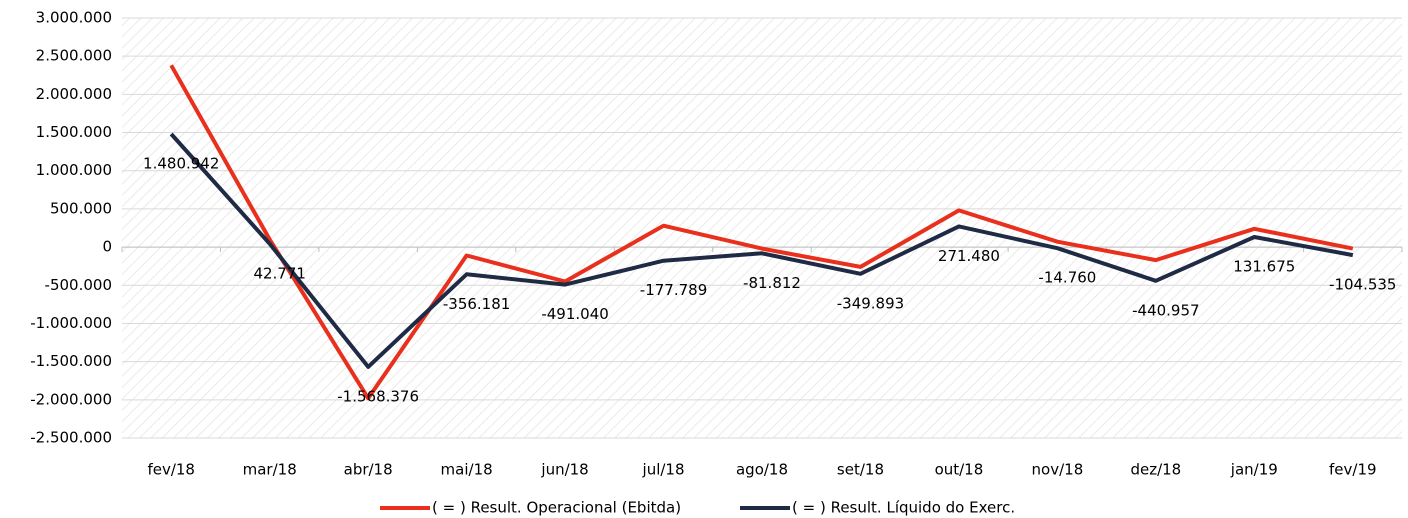  What do you see at coordinates (74, 132) in the screenshot?
I see `y-tick-label: 1.500.000` at bounding box center [74, 132].